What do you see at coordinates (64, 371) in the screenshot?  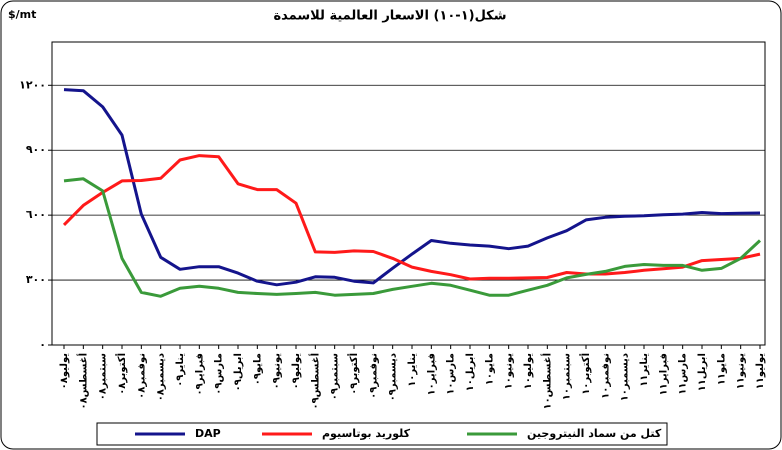 I see `x-tick-label: يوليو٠٨` at bounding box center [64, 371].